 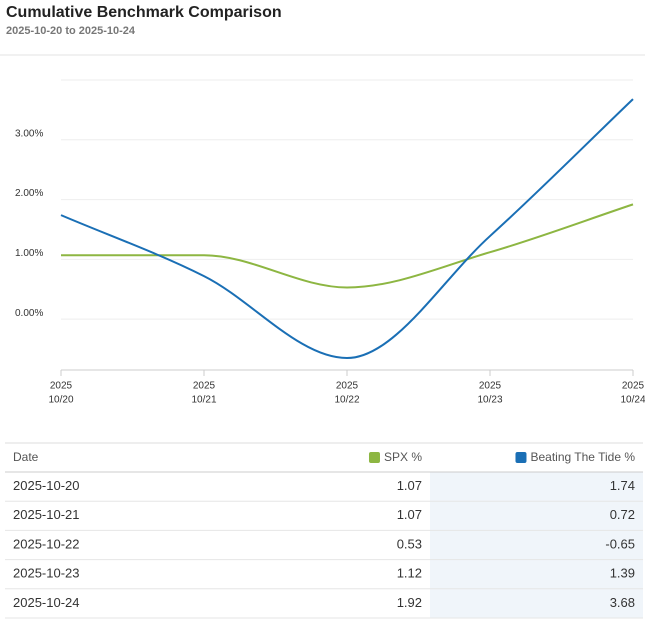 I want to click on chart-subtitle: 2025-10-20 to 2025-10-24, so click(x=71, y=31).